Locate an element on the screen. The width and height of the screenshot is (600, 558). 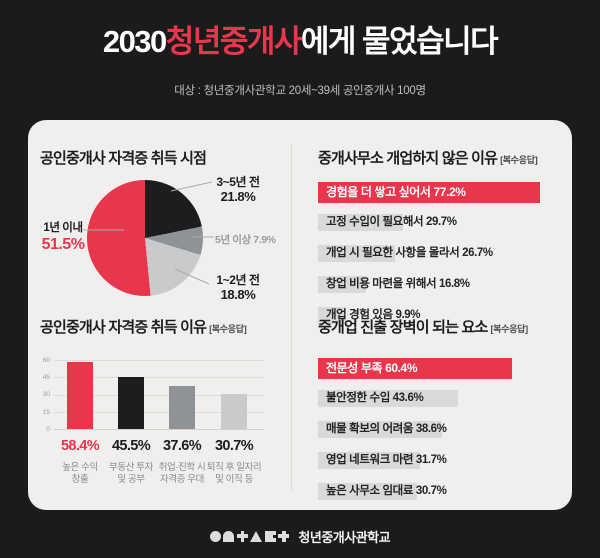
title-accent: 청년중개사 is located at coordinates (234, 41).